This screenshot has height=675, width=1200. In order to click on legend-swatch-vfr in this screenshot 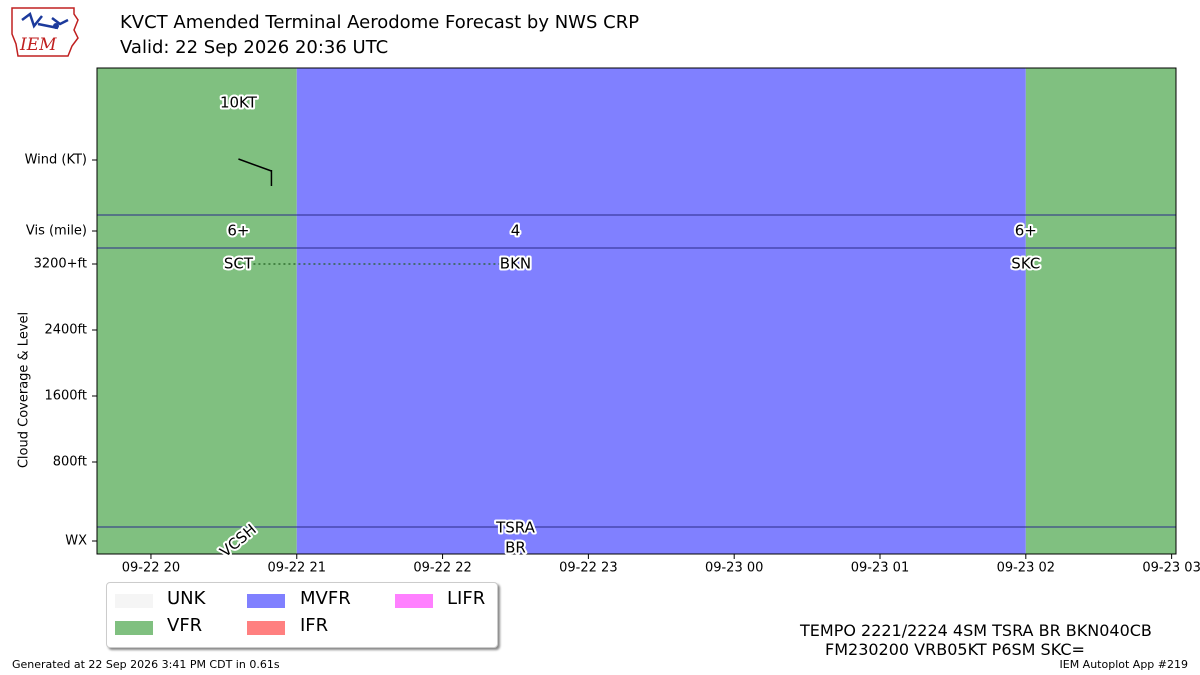, I will do `click(134, 628)`.